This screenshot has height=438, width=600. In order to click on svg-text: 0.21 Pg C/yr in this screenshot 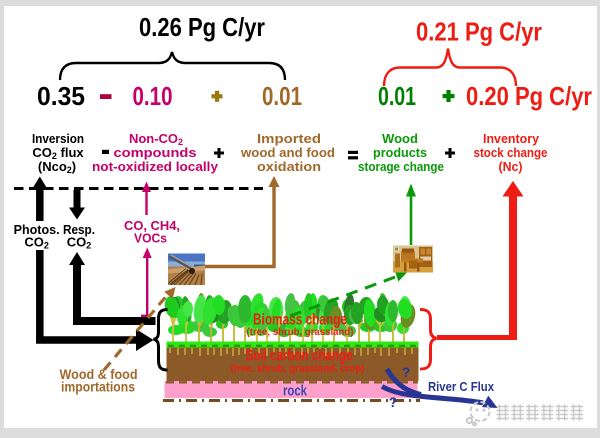, I will do `click(479, 32)`.